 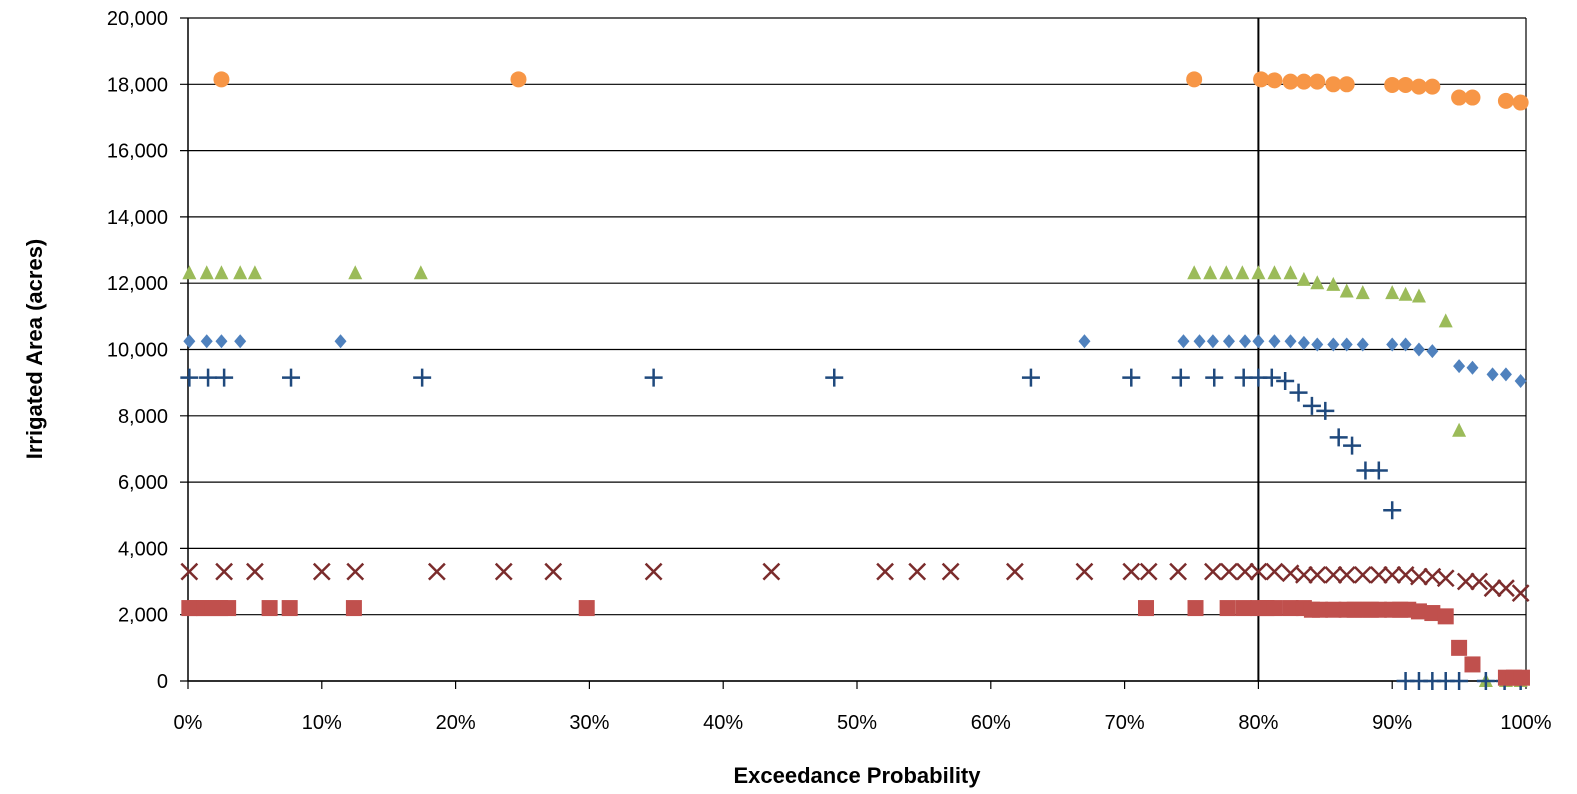 What do you see at coordinates (188, 723) in the screenshot?
I see `x-tick-label: 0%` at bounding box center [188, 723].